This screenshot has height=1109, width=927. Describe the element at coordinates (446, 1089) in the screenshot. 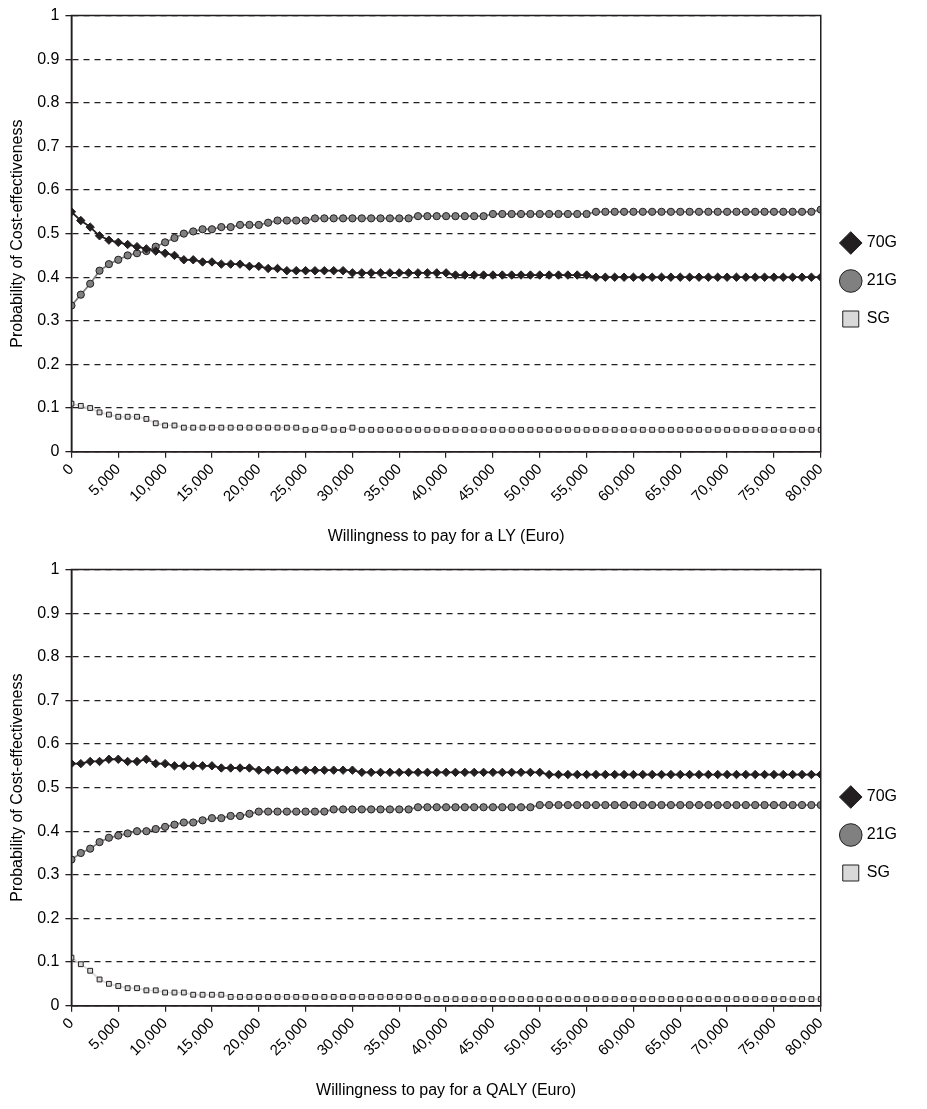

I see `x-axis-title: Willingness to pay for a QALY (Euro)` at that location.